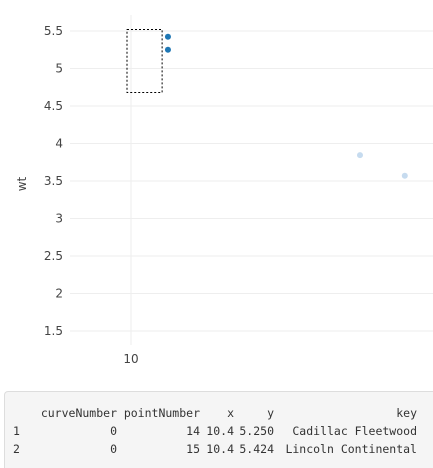 The width and height of the screenshot is (433, 468). What do you see at coordinates (230, 413) in the screenshot?
I see `header-x: x` at bounding box center [230, 413].